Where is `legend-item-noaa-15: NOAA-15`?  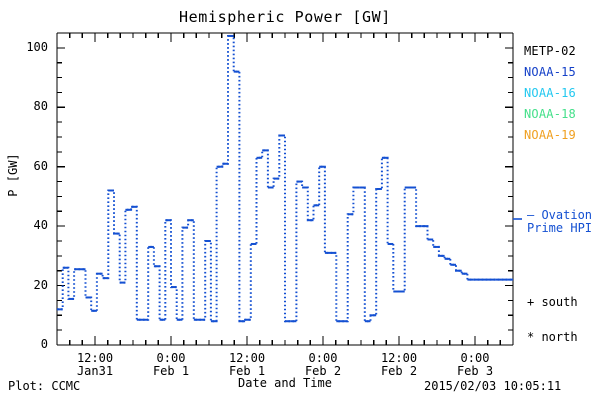 legend-item-noaa-15: NOAA-15 is located at coordinates (550, 72).